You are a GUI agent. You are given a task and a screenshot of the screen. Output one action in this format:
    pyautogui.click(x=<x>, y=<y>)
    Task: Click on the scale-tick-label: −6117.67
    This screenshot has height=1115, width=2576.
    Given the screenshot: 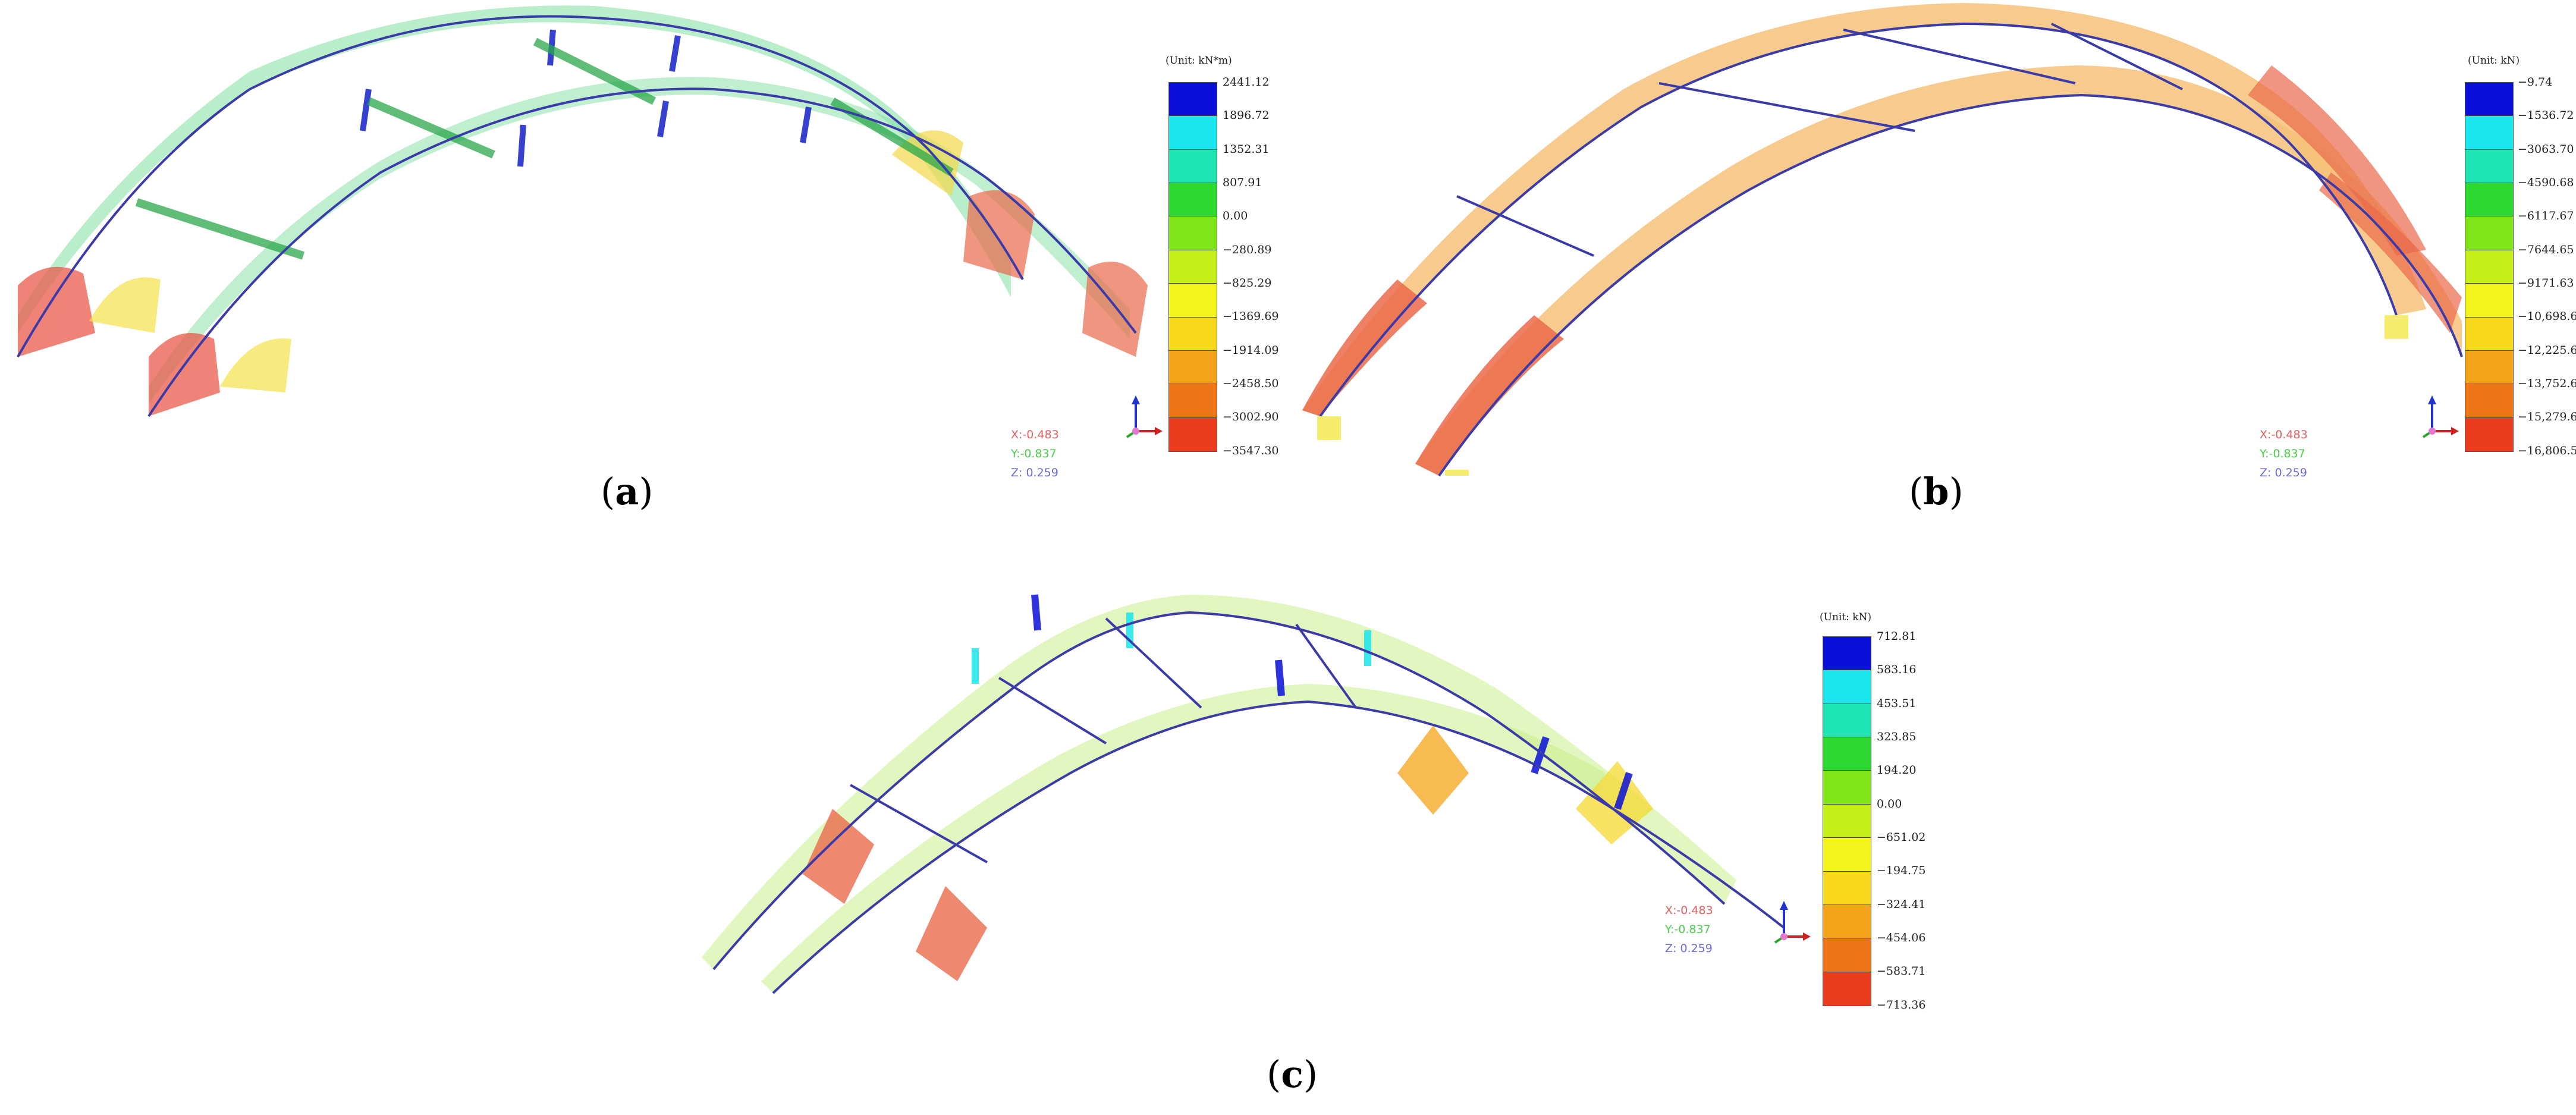 What is the action you would take?
    pyautogui.click(x=2546, y=216)
    